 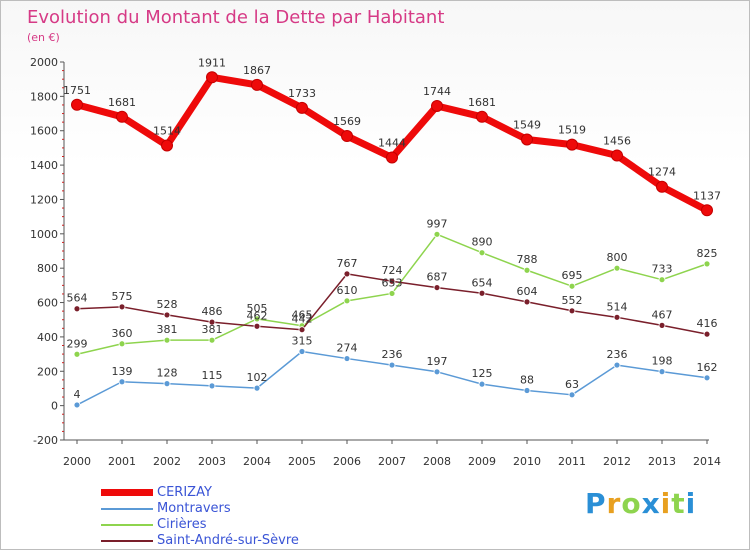 What do you see at coordinates (527, 380) in the screenshot?
I see `data-label: 88` at bounding box center [527, 380].